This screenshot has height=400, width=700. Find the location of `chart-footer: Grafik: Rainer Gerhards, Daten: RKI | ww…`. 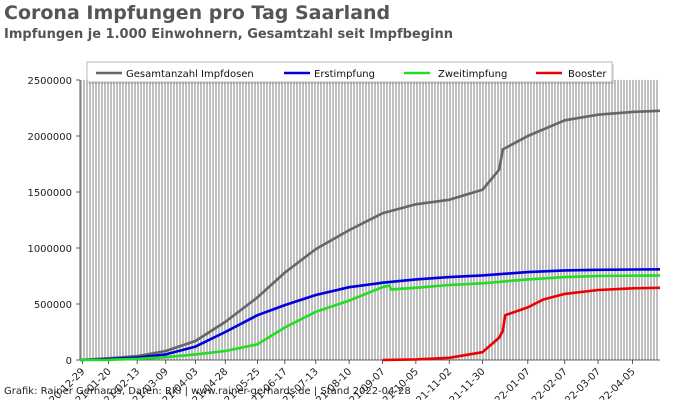

chart-footer: Grafik: Rainer Gerhards, Daten: RKI | ww… is located at coordinates (207, 391).